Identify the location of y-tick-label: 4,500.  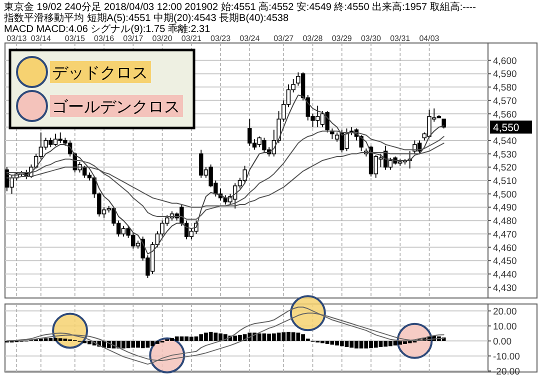
(505, 194).